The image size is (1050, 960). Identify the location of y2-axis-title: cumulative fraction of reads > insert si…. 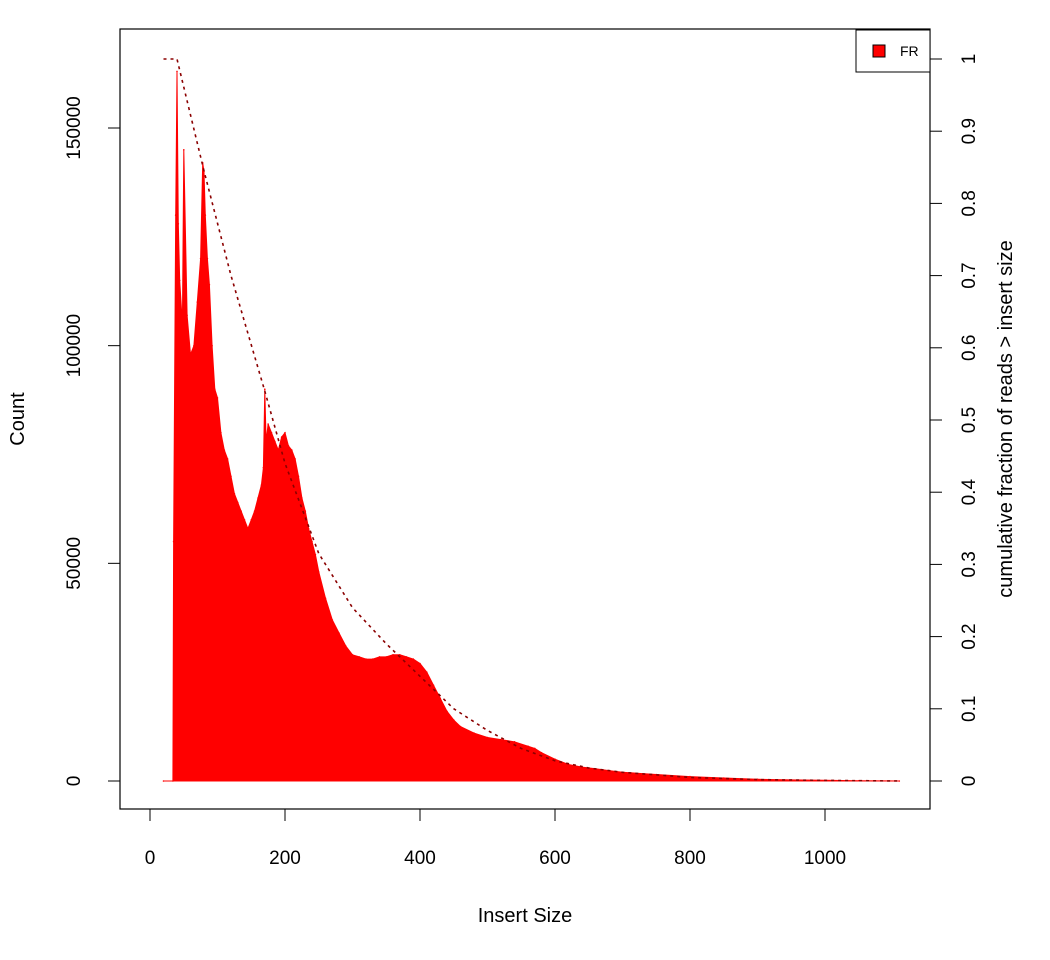
(1006, 418).